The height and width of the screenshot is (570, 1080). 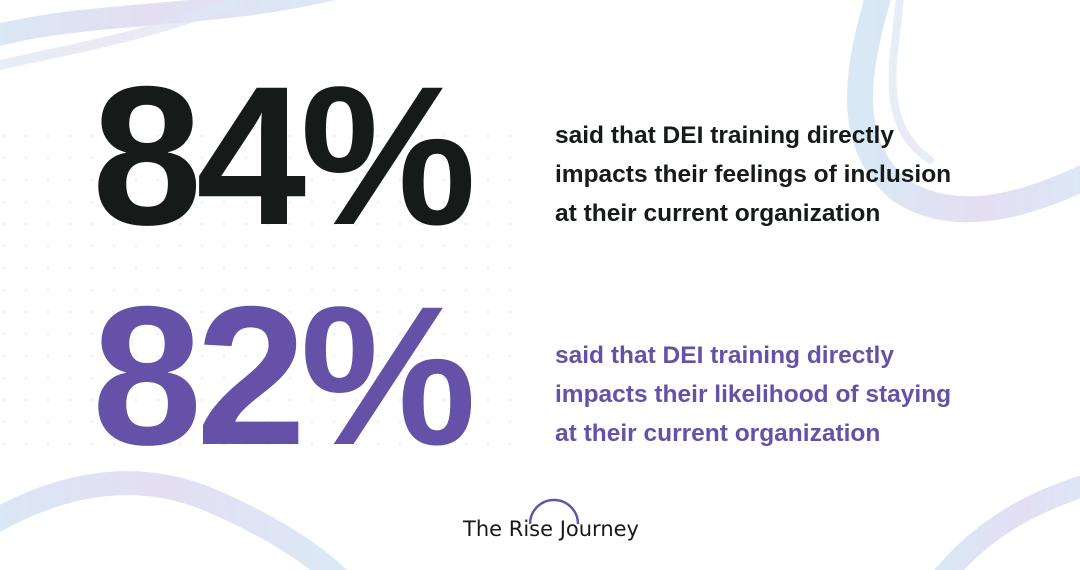 What do you see at coordinates (554, 511) in the screenshot?
I see `logo-arc` at bounding box center [554, 511].